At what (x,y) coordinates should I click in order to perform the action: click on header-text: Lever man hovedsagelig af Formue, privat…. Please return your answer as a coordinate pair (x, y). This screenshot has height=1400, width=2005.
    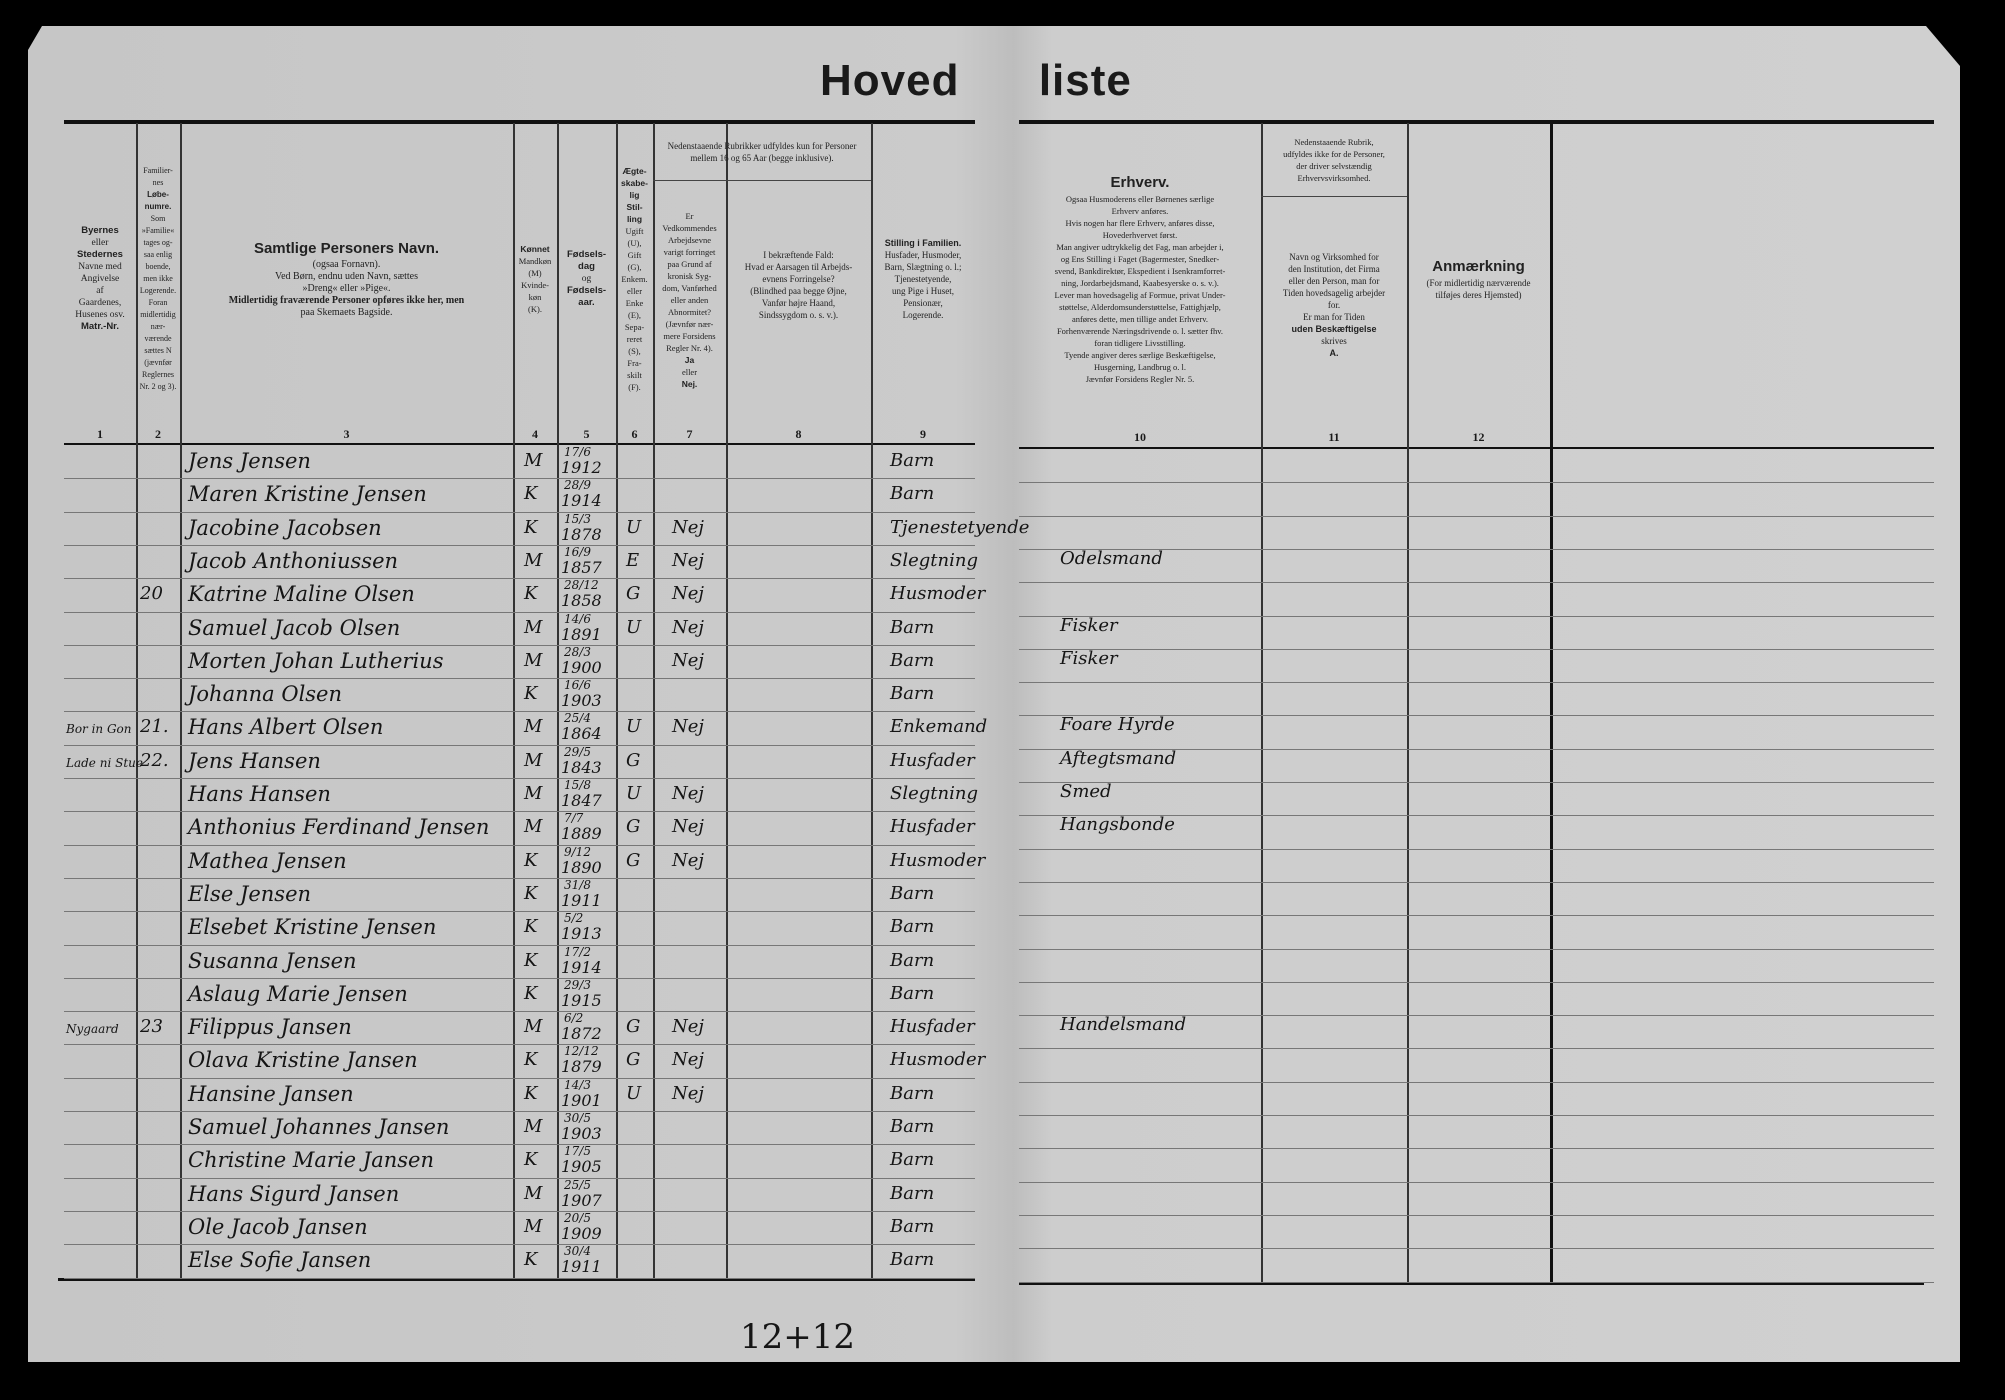
    Looking at the image, I should click on (1140, 295).